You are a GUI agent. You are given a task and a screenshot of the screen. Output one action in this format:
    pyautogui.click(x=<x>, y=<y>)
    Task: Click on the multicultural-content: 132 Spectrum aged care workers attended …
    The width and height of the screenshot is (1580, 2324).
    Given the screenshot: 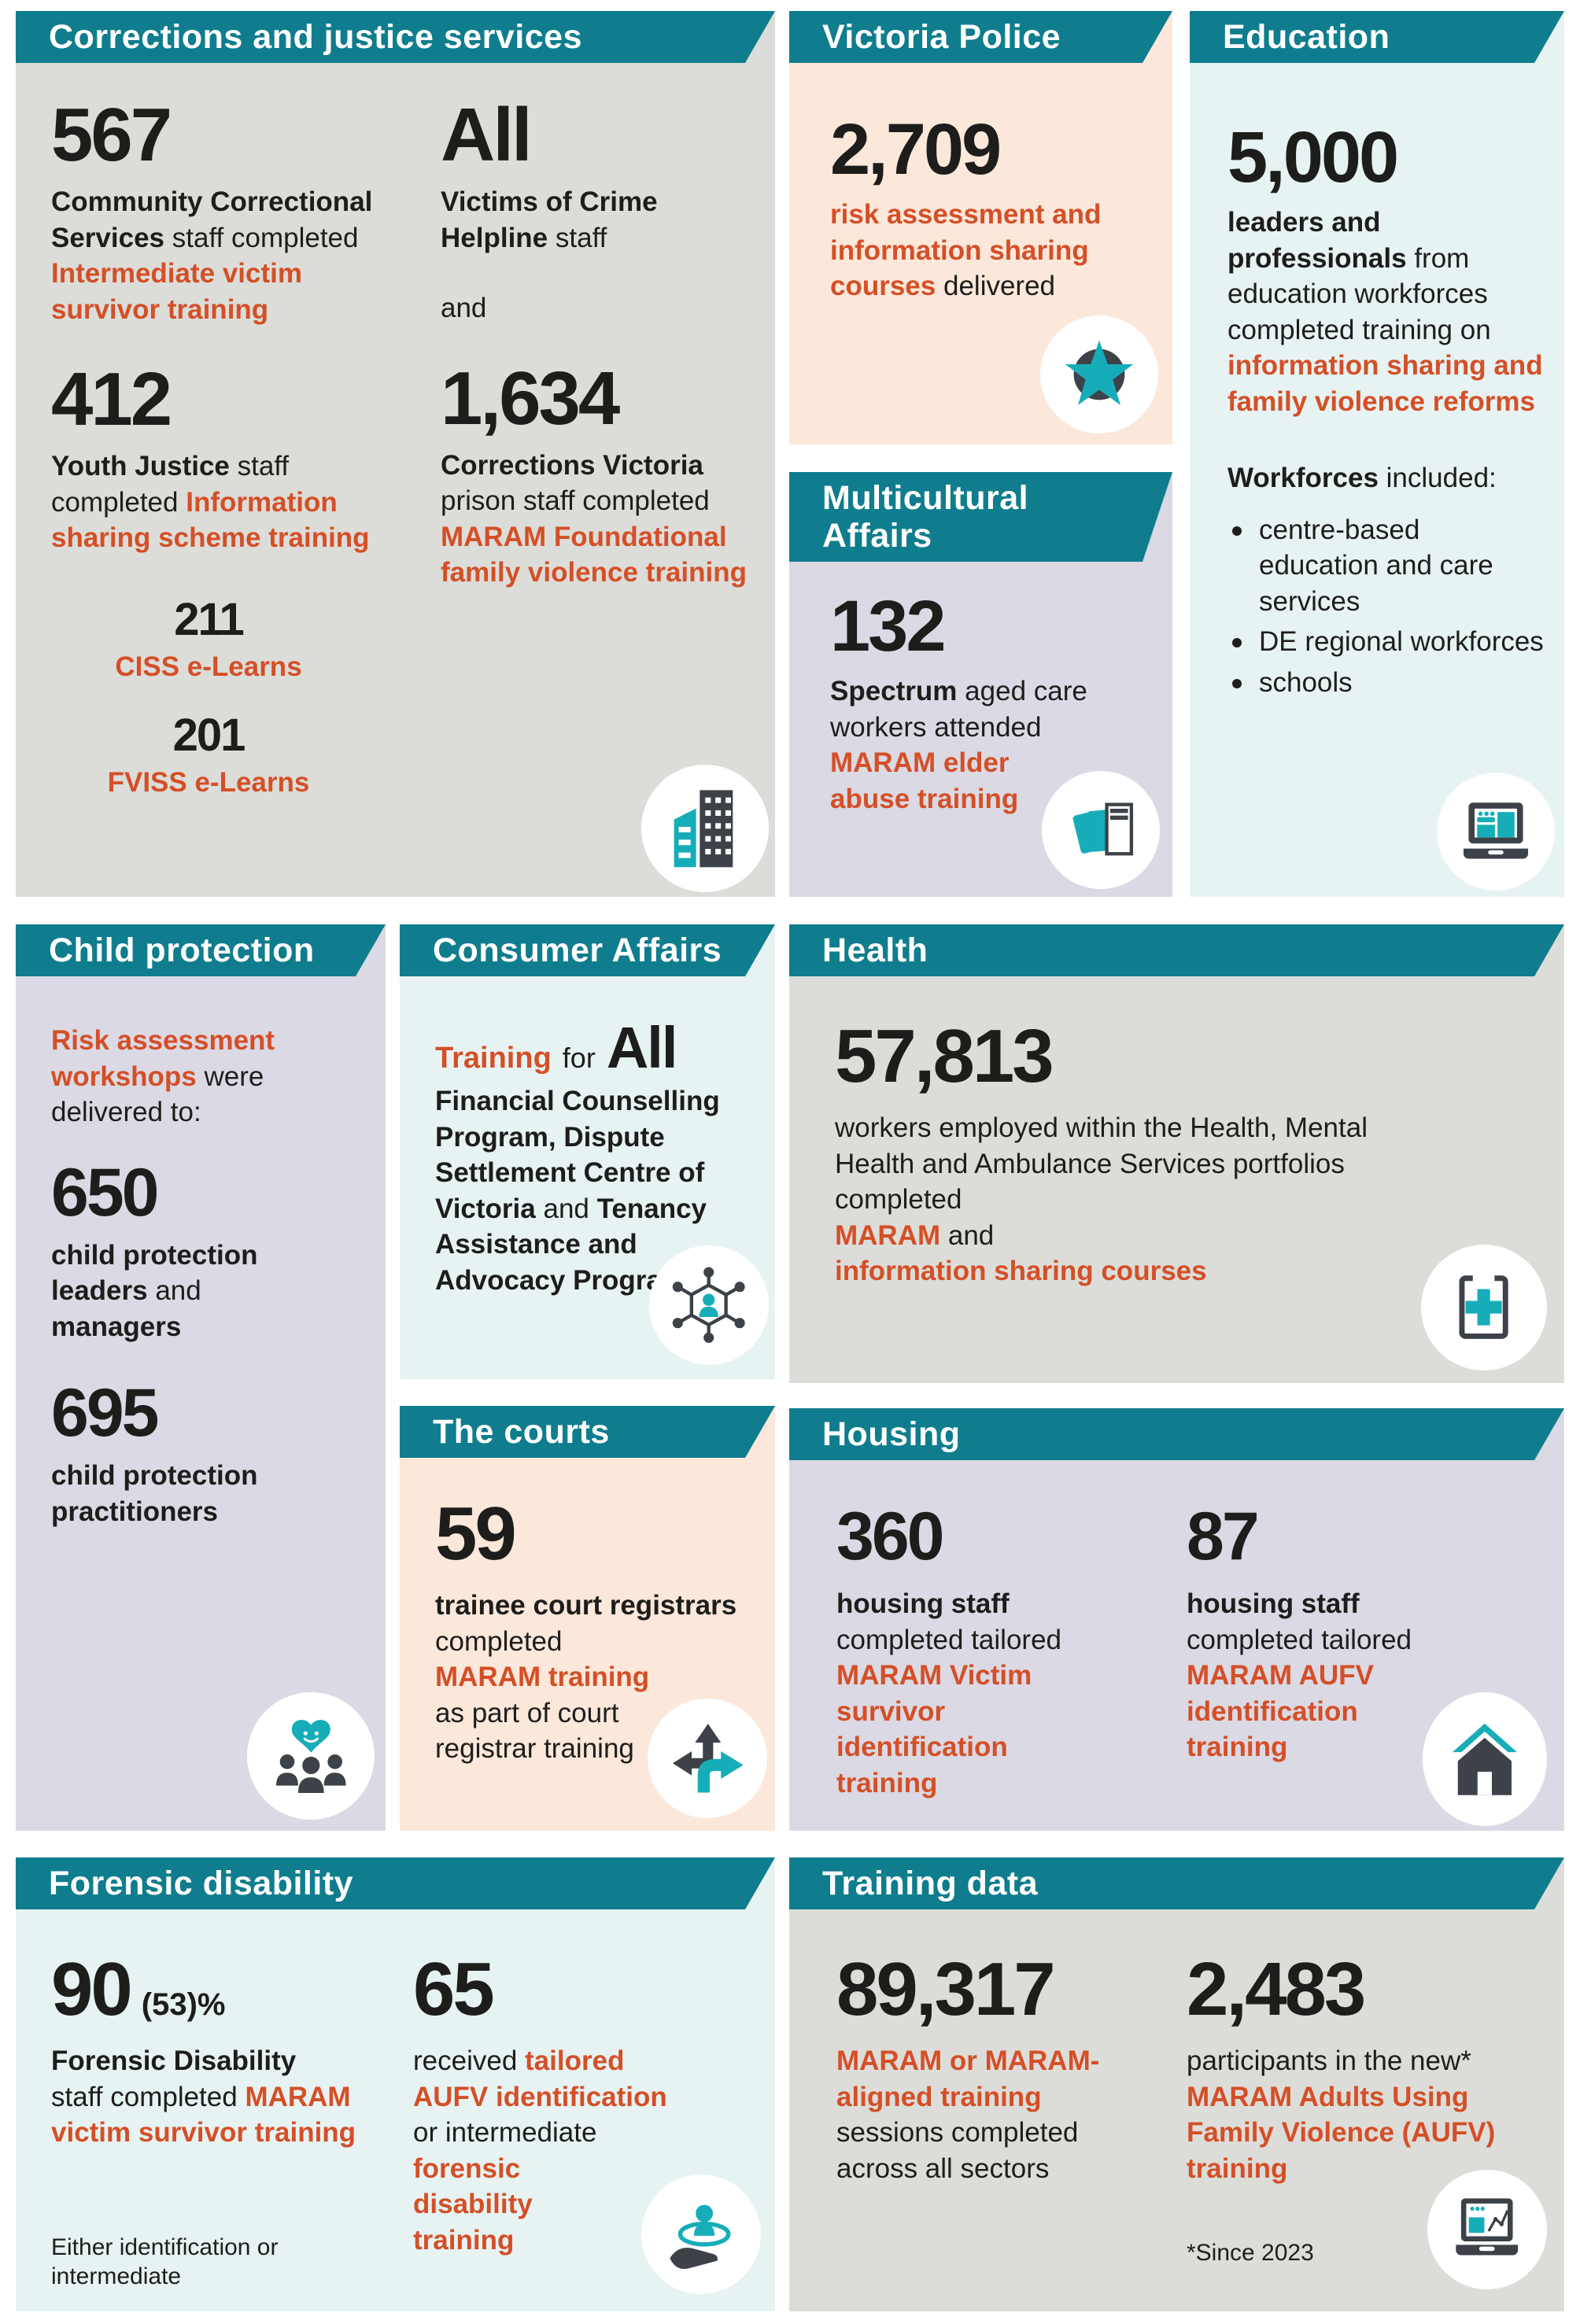 What is the action you would take?
    pyautogui.click(x=983, y=703)
    